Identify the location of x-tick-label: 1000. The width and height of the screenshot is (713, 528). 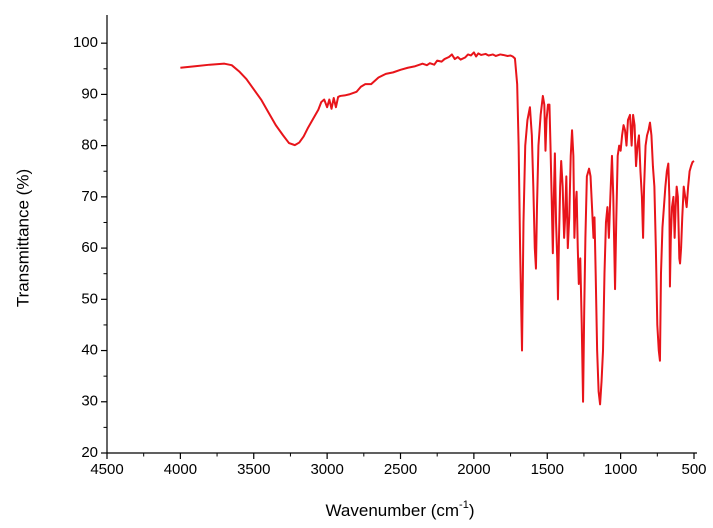
(620, 469).